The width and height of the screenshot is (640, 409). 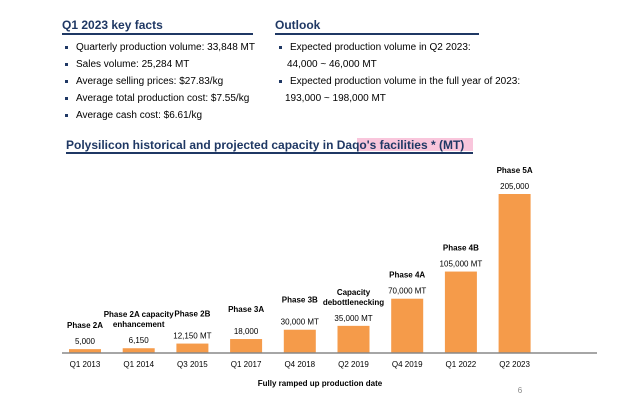 I want to click on key-fact-item: Sales volume: 25,284 MT, so click(x=127, y=64).